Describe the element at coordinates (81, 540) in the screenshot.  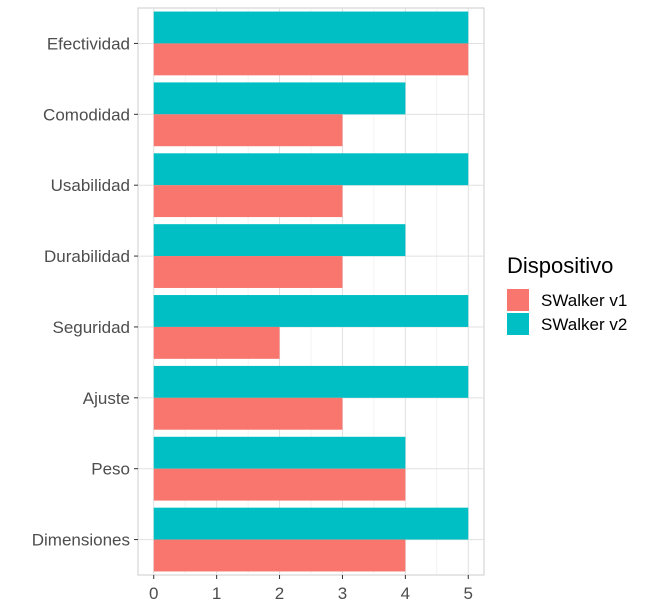
I see `y-tick-label: Dimensiones` at that location.